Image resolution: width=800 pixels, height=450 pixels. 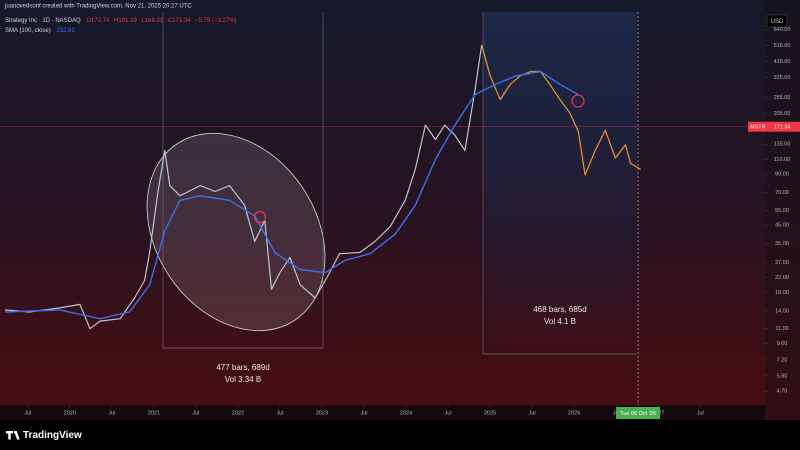 What do you see at coordinates (782, 62) in the screenshot?
I see `y-tick-label: 415.00` at bounding box center [782, 62].